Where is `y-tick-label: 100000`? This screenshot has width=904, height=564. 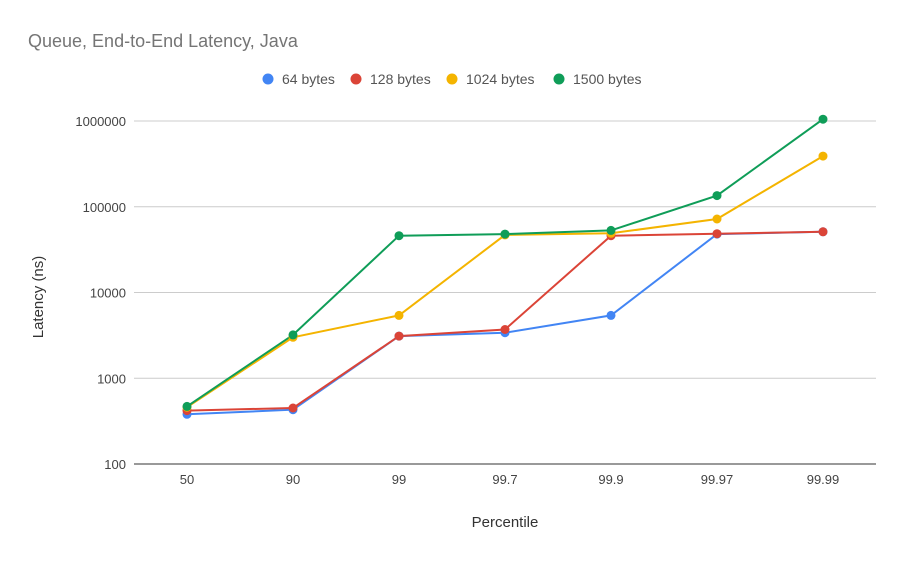 y-tick-label: 100000 is located at coordinates (104, 207).